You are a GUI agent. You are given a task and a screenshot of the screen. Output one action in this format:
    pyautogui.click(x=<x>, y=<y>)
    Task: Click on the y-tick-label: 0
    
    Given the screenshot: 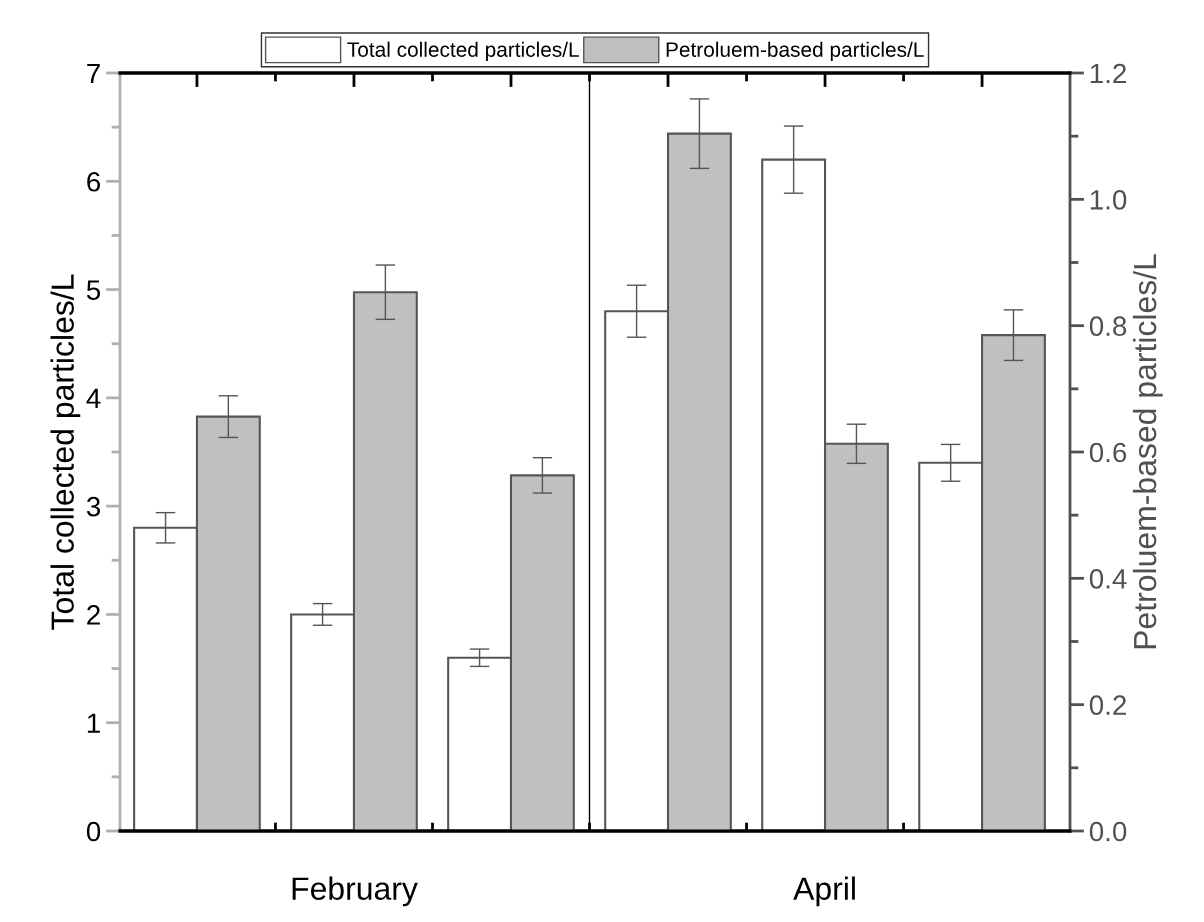 What is the action you would take?
    pyautogui.click(x=93, y=831)
    